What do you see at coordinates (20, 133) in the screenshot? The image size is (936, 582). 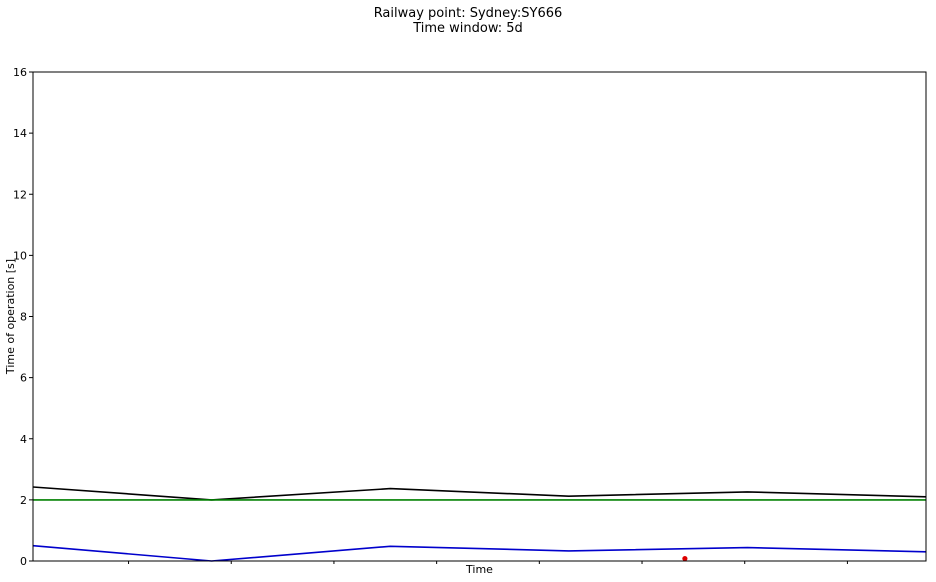 I see `y-tick-label: 14` at bounding box center [20, 133].